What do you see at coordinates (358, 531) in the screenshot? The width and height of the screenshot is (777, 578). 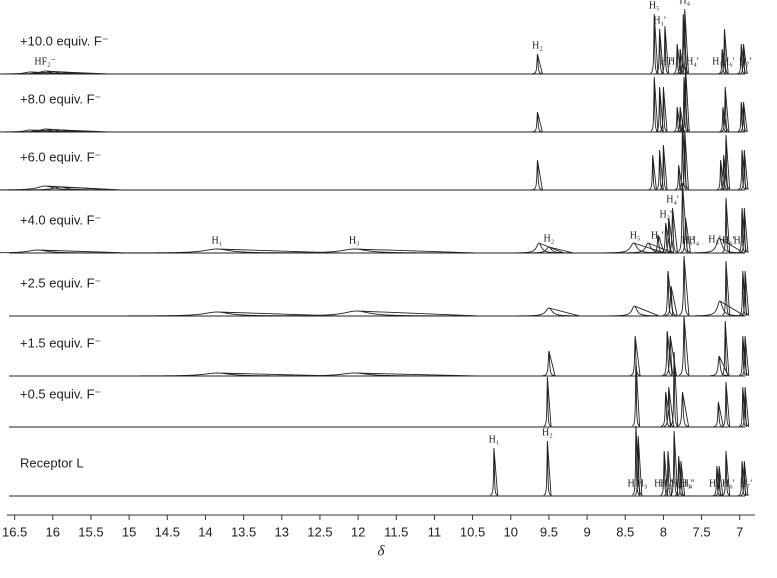 I see `x-tick-label: 12` at bounding box center [358, 531].